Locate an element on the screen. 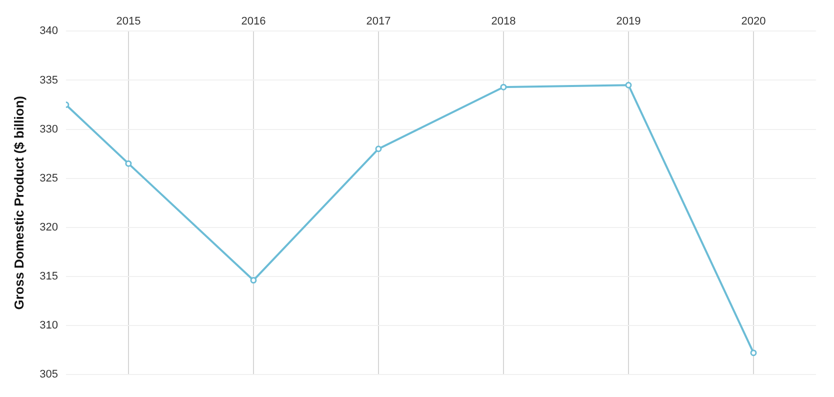 The image size is (834, 397). y-tick-label: 335 is located at coordinates (49, 80).